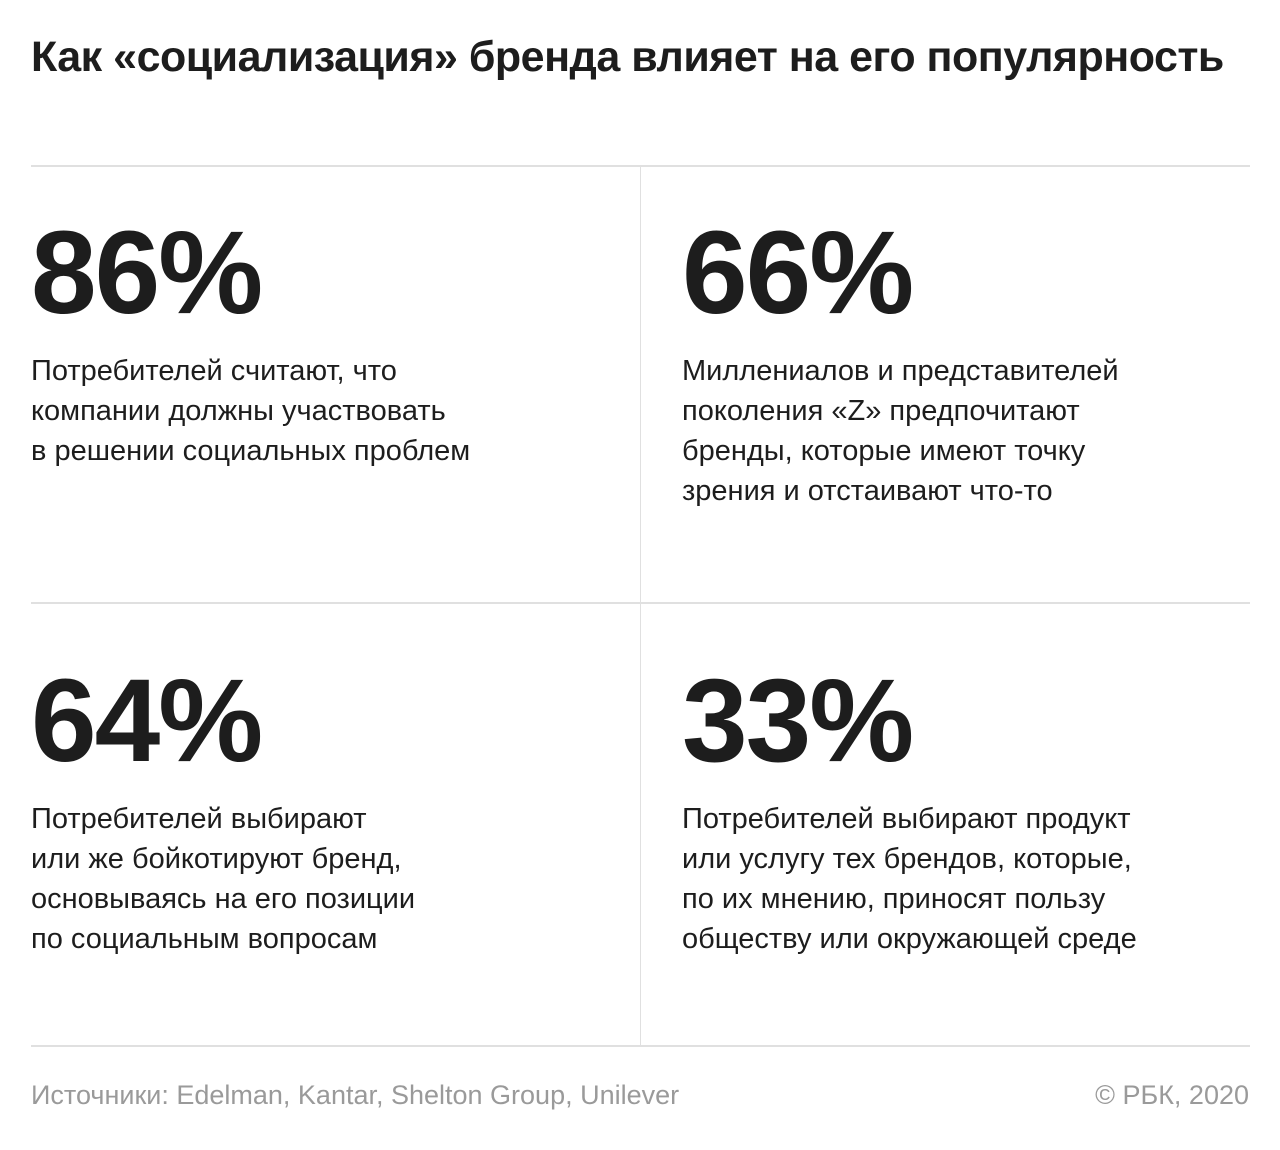  I want to click on copyright: © РБК, 2020, so click(1172, 1095).